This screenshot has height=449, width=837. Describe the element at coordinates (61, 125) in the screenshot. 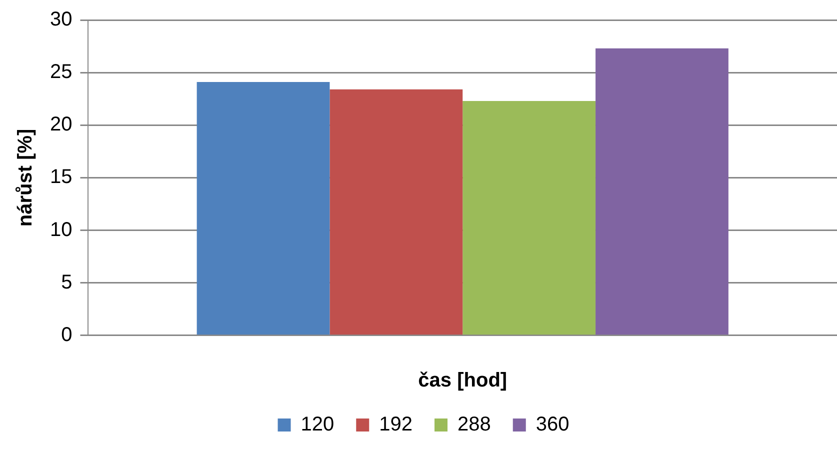

I see `y-tick-label: 20` at that location.